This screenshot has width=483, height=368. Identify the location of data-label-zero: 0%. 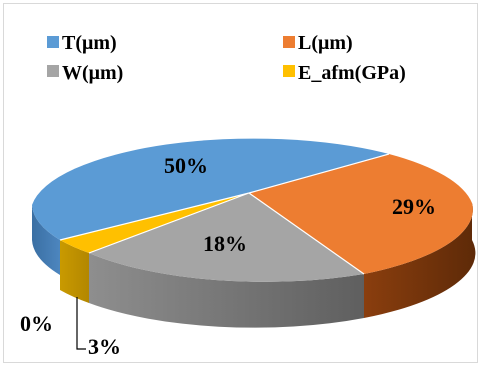
(36, 323).